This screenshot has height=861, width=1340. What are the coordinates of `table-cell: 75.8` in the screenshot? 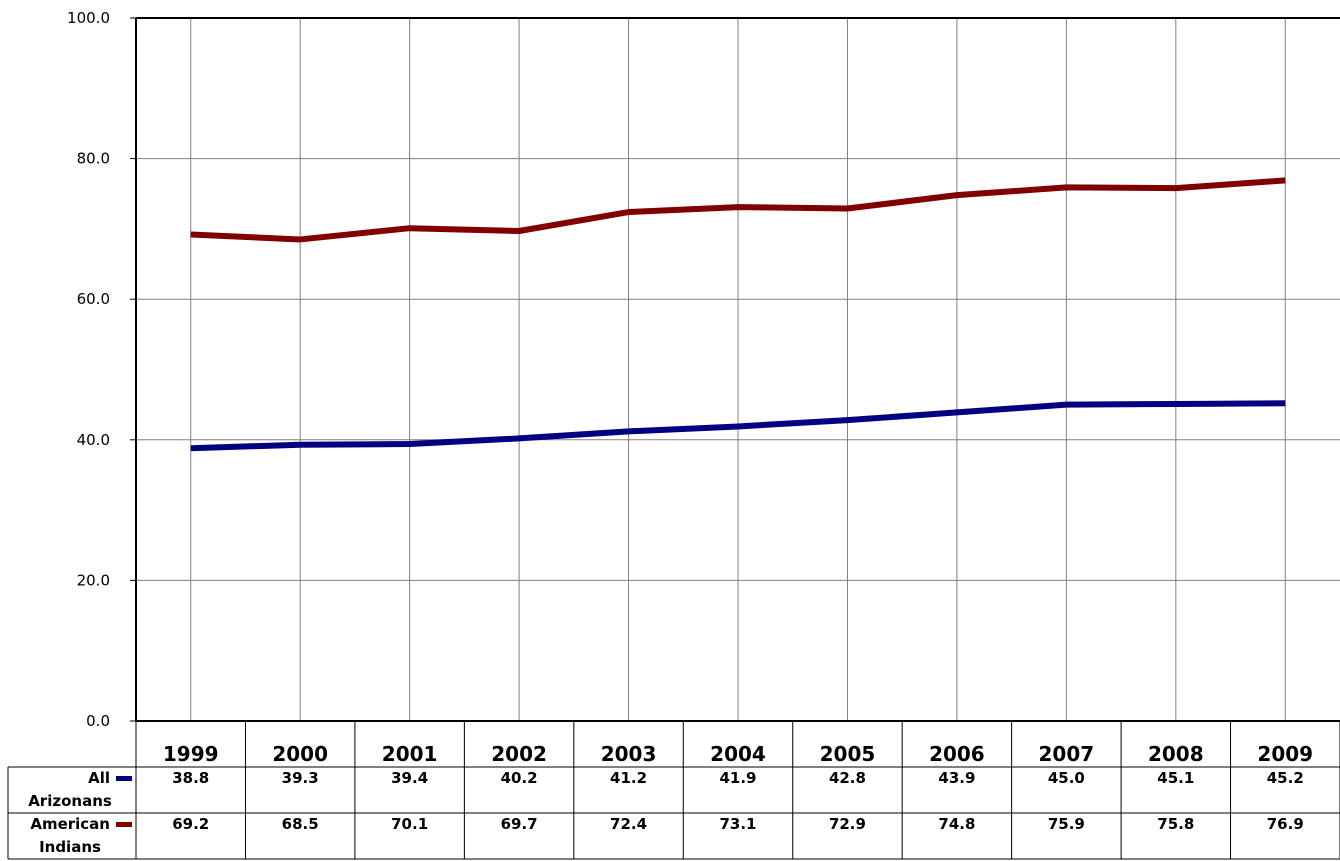 It's located at (1175, 824).